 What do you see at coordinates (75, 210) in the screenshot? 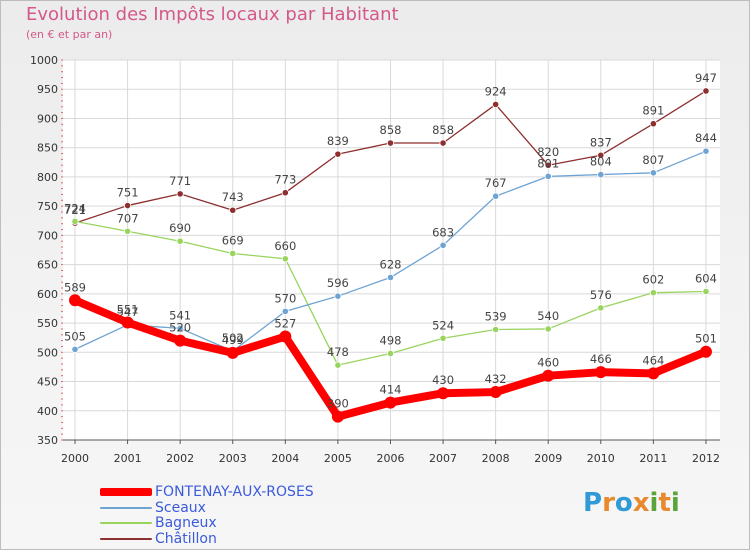
I see `data-label: 721` at bounding box center [75, 210].